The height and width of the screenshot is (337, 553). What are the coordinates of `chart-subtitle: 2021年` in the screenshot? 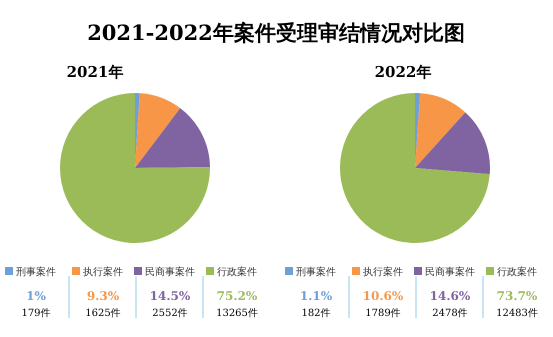 It's located at (95, 72).